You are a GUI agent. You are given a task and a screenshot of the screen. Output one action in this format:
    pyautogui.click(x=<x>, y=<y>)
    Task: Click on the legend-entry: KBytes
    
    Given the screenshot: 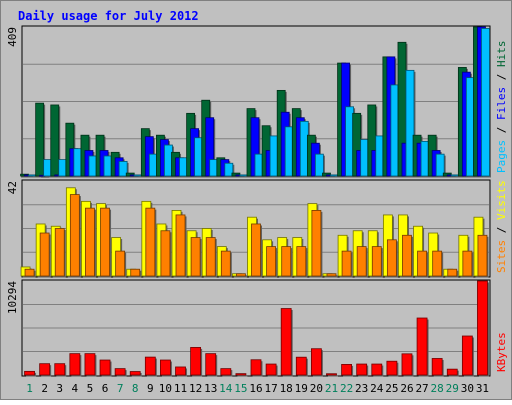 What is the action you would take?
    pyautogui.click(x=501, y=352)
    